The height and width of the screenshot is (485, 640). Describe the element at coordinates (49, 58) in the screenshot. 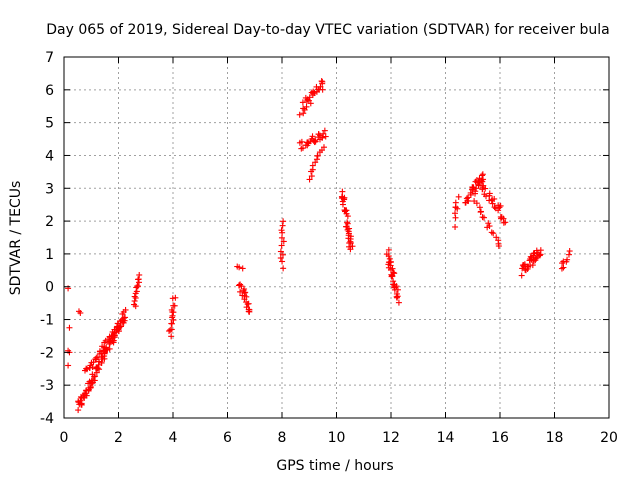

I see `y-tick-label: 7` at that location.